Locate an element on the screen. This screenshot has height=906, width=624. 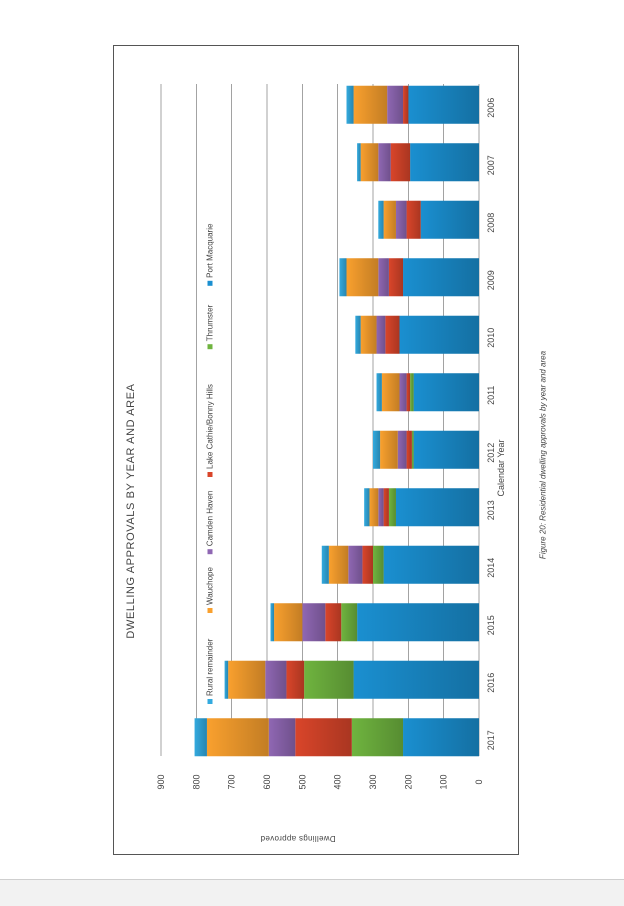
y-tick-label-300: 300 is located at coordinates (373, 781).